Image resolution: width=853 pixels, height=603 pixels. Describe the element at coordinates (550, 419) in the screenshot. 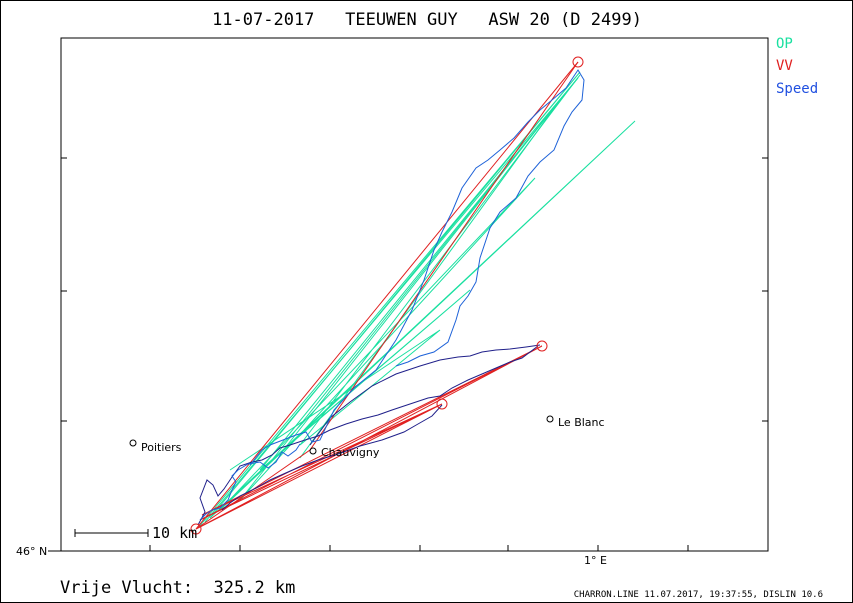

I see `le-blanc-marker` at that location.